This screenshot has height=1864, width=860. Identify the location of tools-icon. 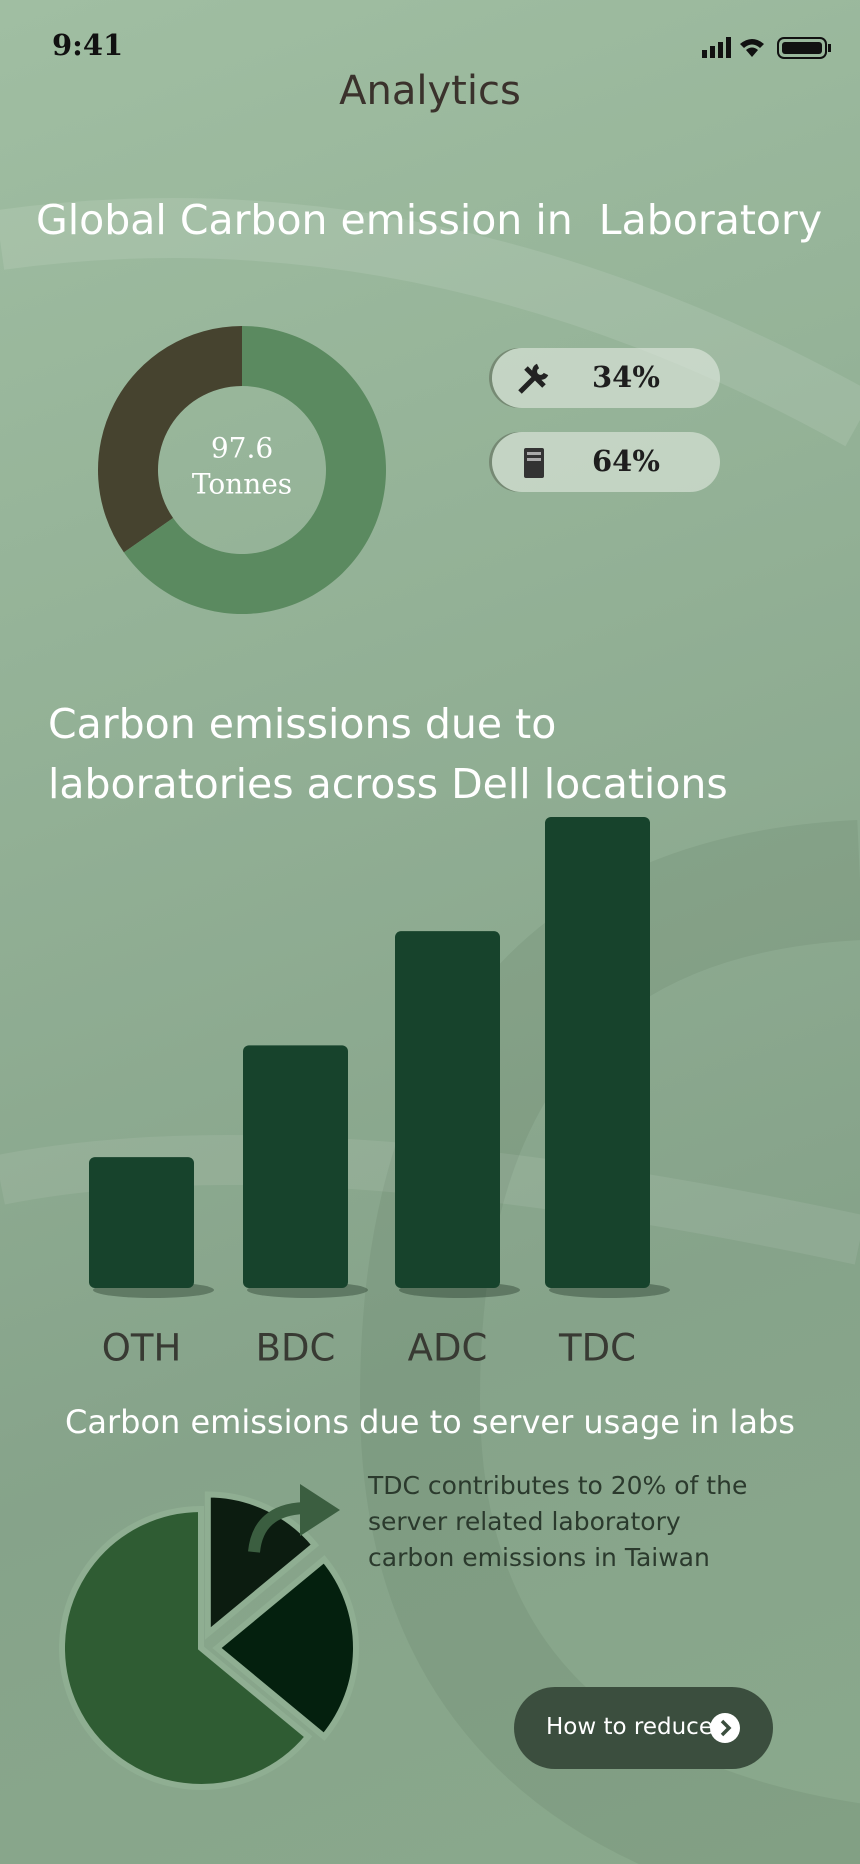
(533, 378).